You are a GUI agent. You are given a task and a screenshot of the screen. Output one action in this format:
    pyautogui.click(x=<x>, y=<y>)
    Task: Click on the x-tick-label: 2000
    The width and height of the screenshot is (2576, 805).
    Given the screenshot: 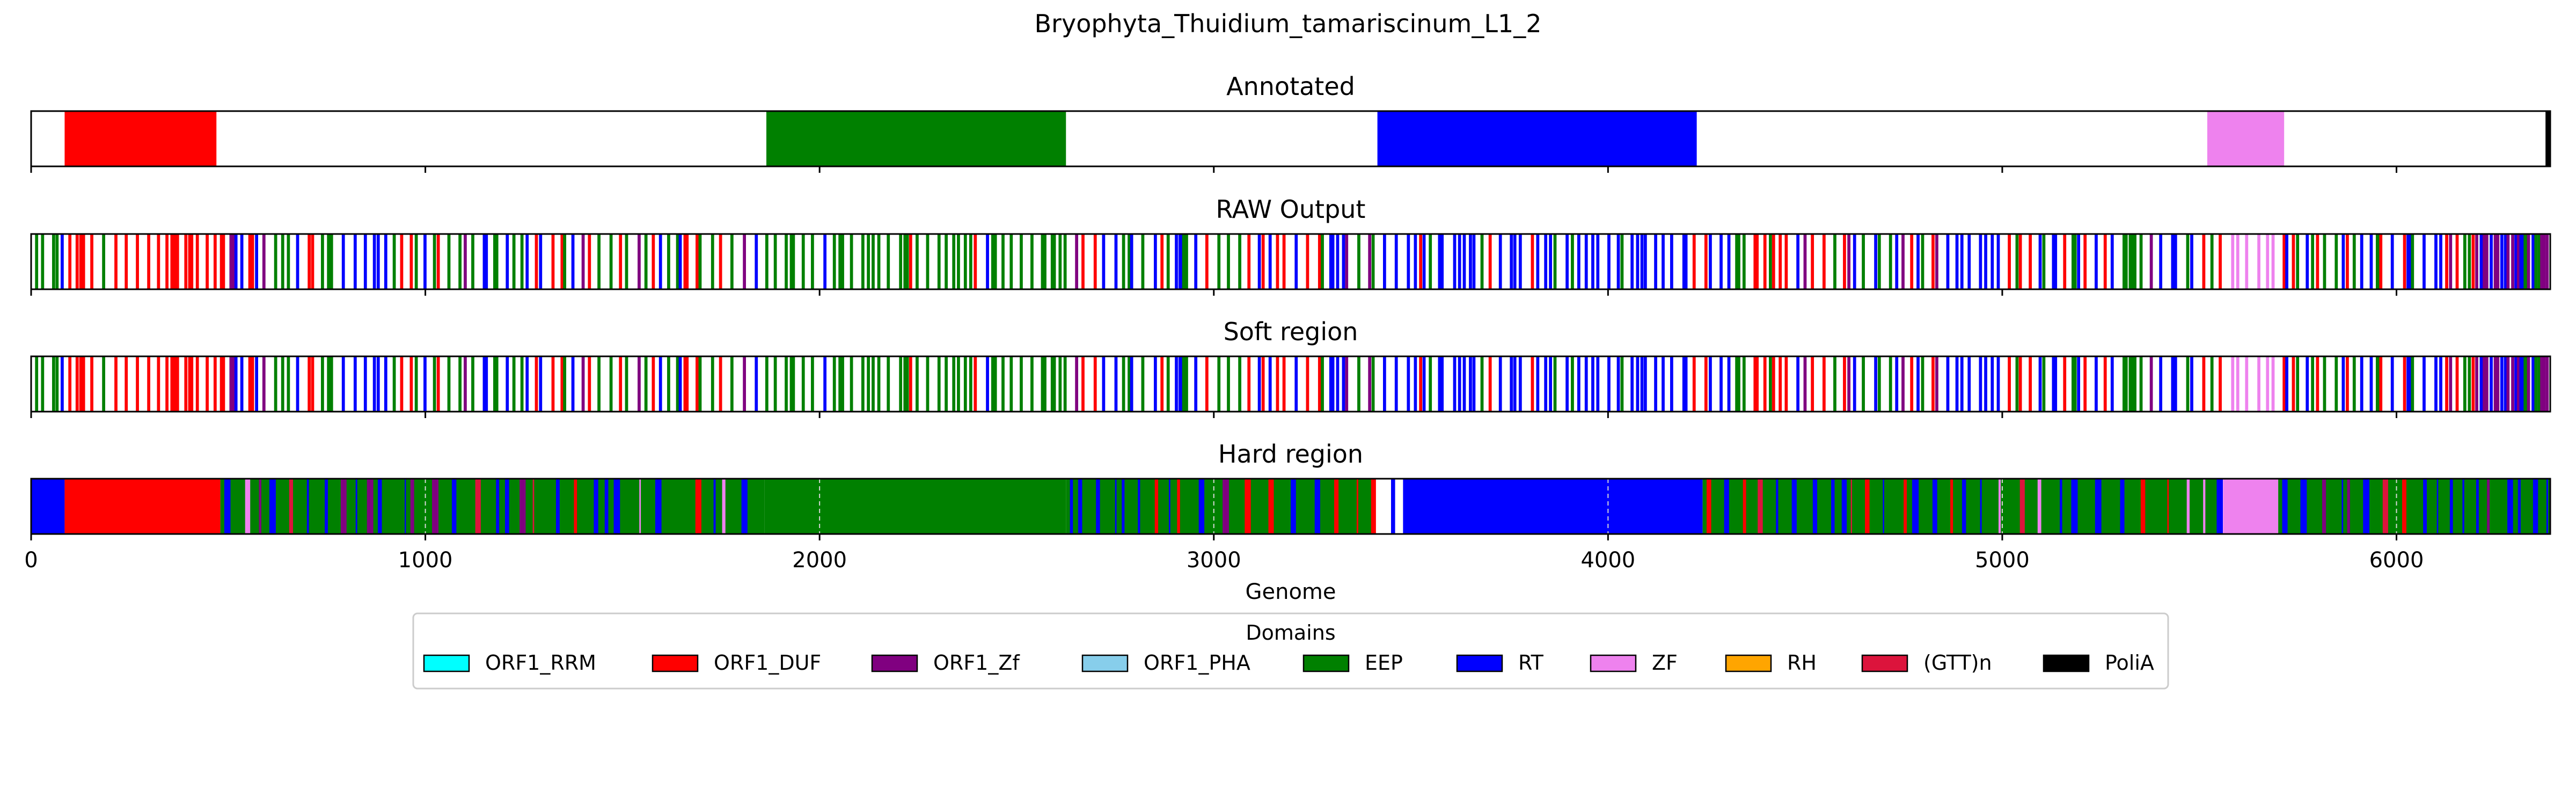 What is the action you would take?
    pyautogui.click(x=819, y=560)
    